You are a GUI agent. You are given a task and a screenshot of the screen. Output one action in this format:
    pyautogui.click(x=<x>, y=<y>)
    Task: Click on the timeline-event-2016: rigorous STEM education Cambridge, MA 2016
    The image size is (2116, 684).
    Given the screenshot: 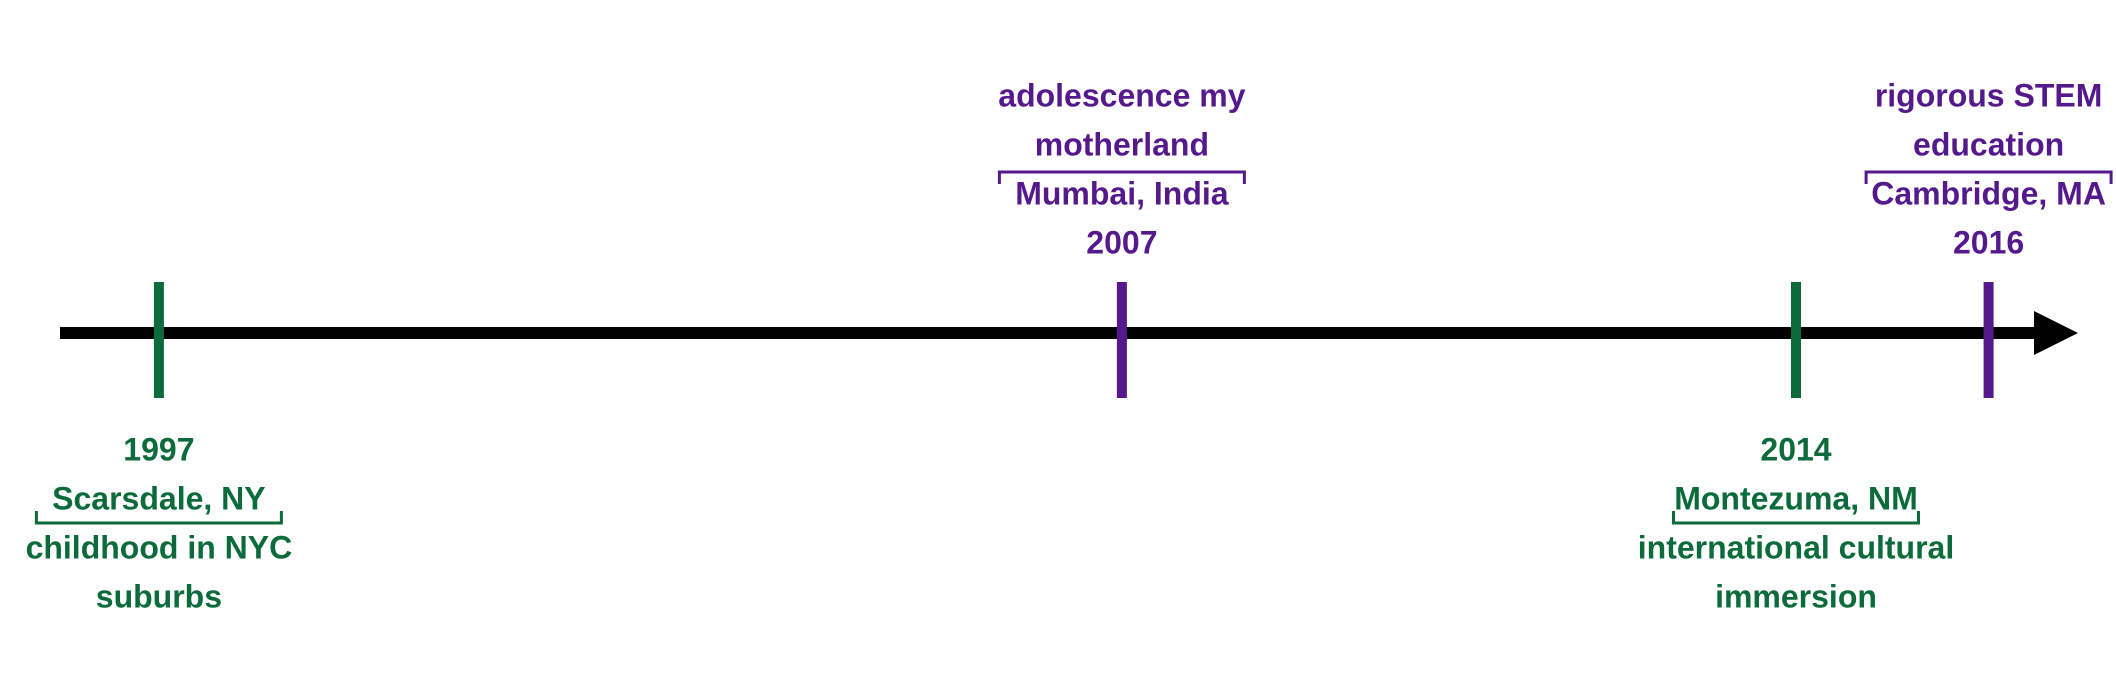 What is the action you would take?
    pyautogui.click(x=1988, y=237)
    